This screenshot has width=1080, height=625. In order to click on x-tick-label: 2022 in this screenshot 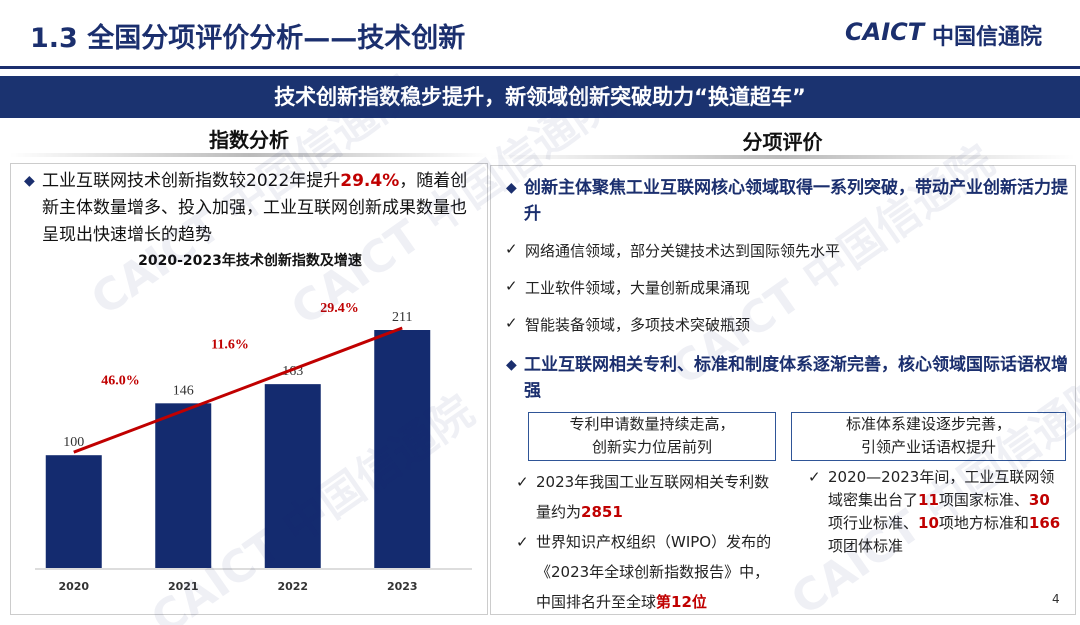, I will do `click(292, 586)`.